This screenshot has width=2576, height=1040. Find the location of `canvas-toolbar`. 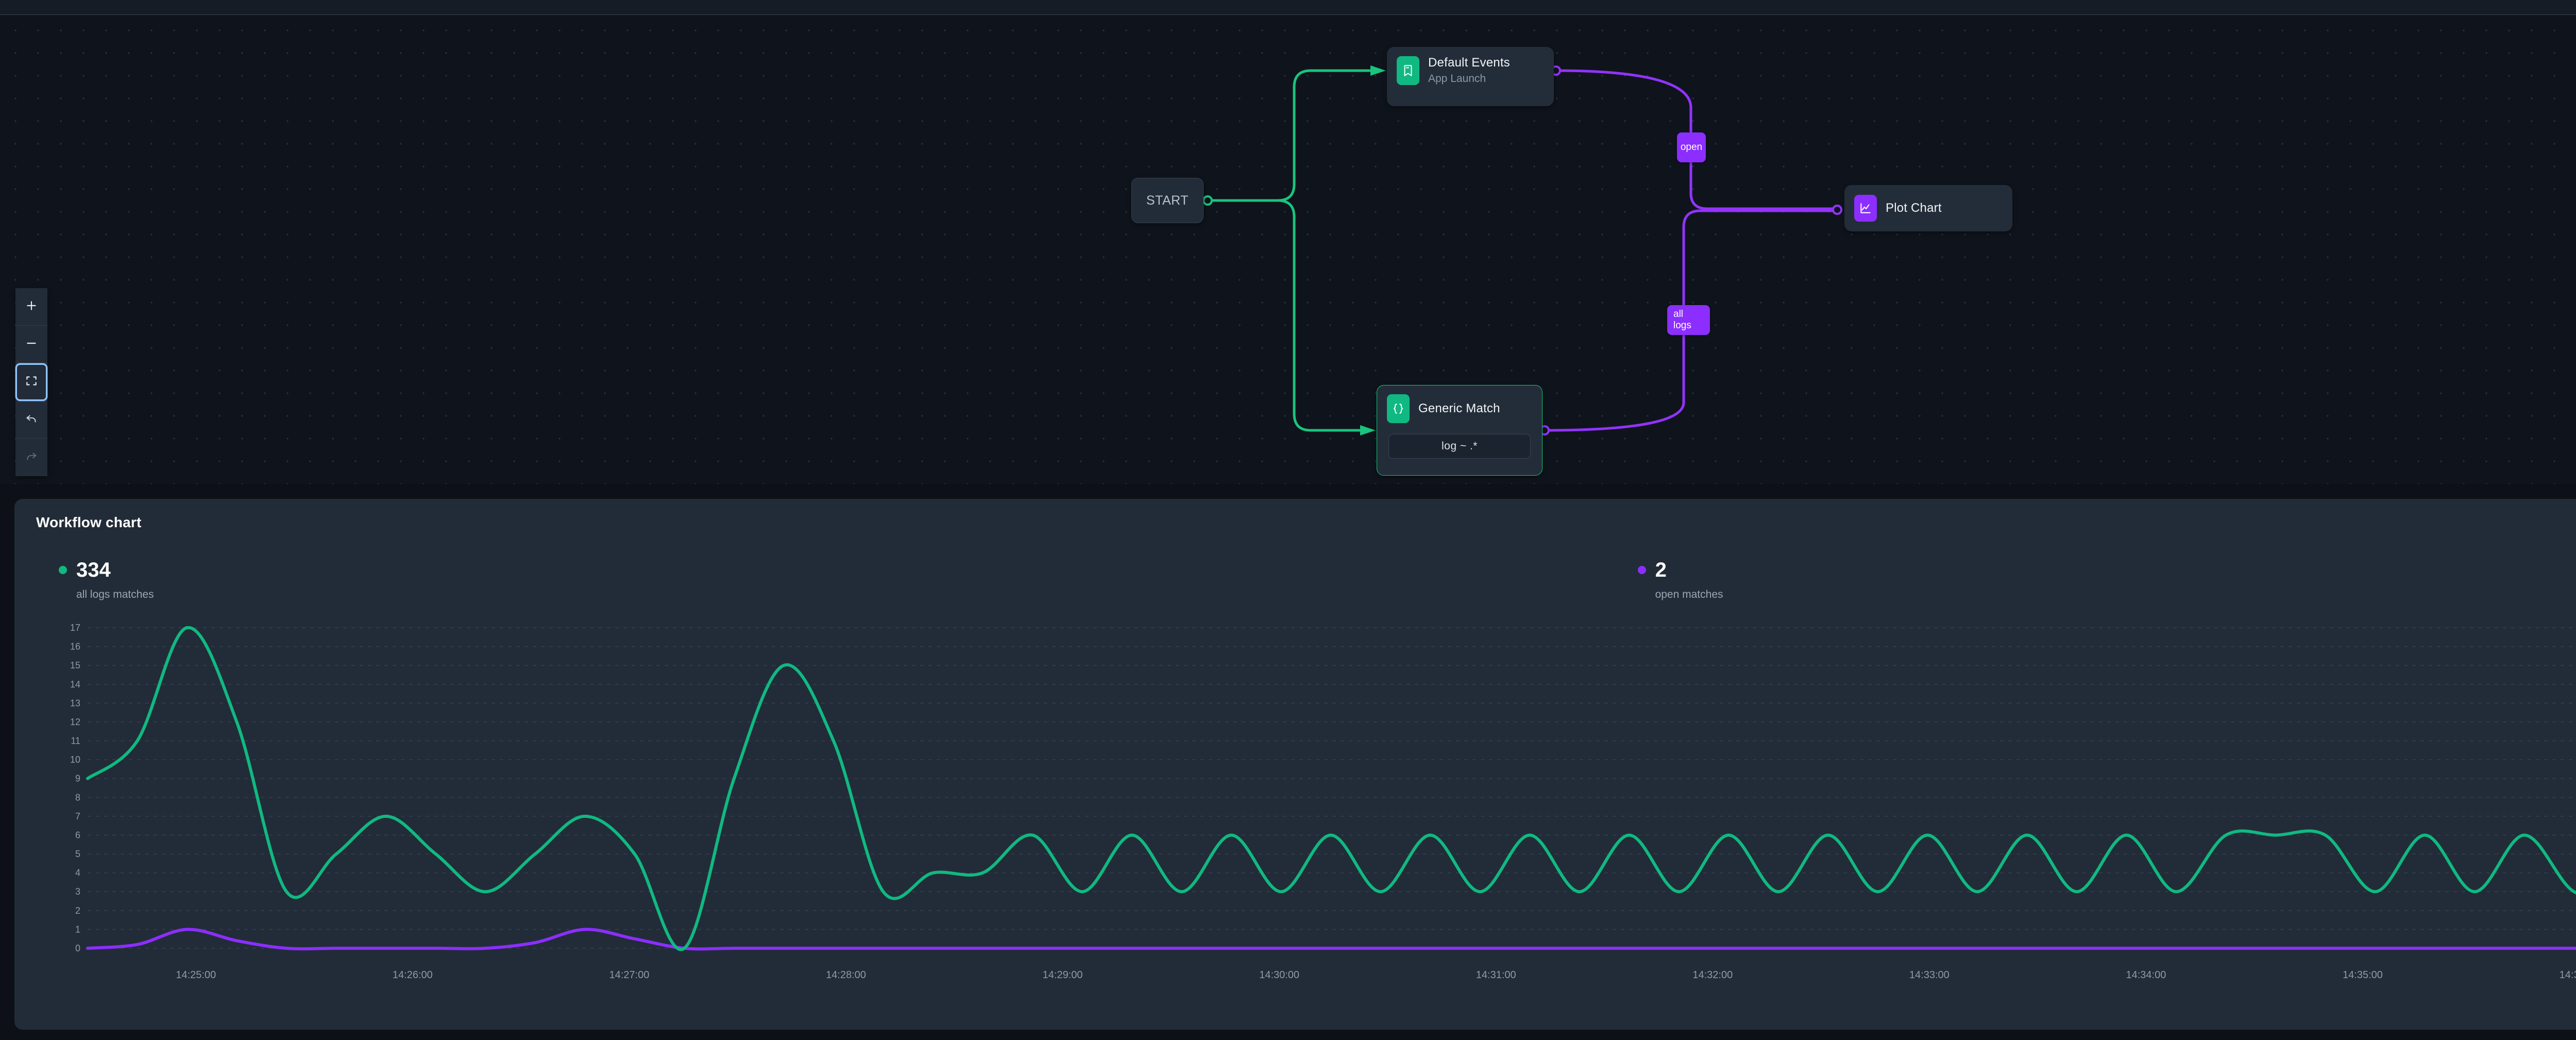

canvas-toolbar is located at coordinates (31, 382).